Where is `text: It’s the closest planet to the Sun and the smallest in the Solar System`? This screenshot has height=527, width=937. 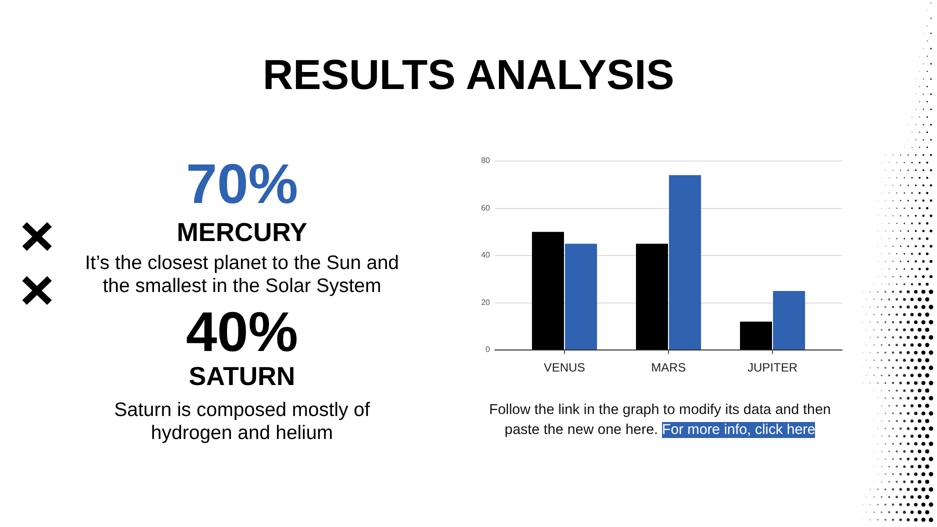
text: It’s the closest planet to the Sun and the smallest in the Solar System is located at coordinates (242, 274).